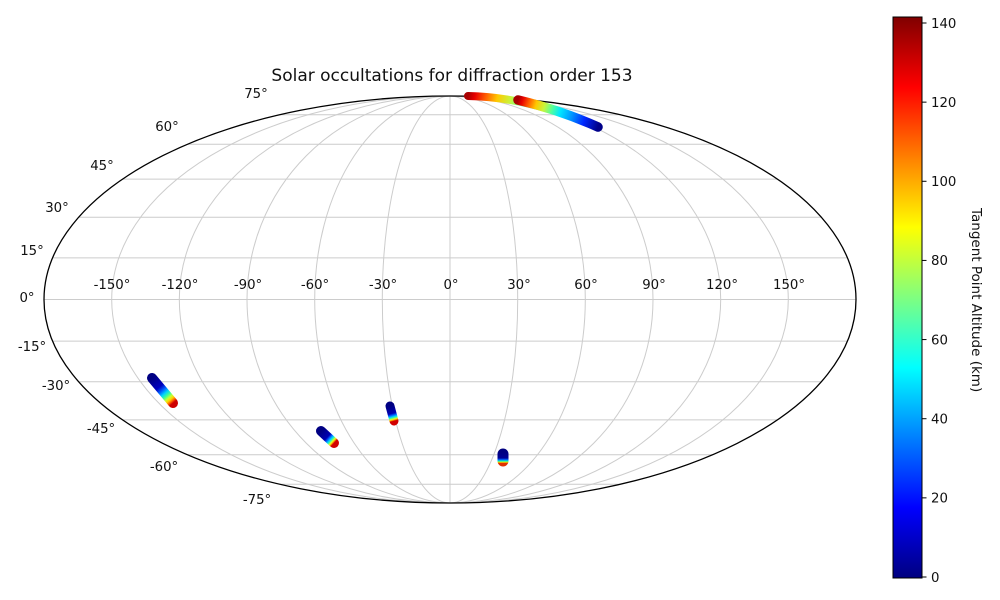 The height and width of the screenshot is (600, 1000). Describe the element at coordinates (939, 499) in the screenshot. I see `colorbar-tick-label: 20` at that location.